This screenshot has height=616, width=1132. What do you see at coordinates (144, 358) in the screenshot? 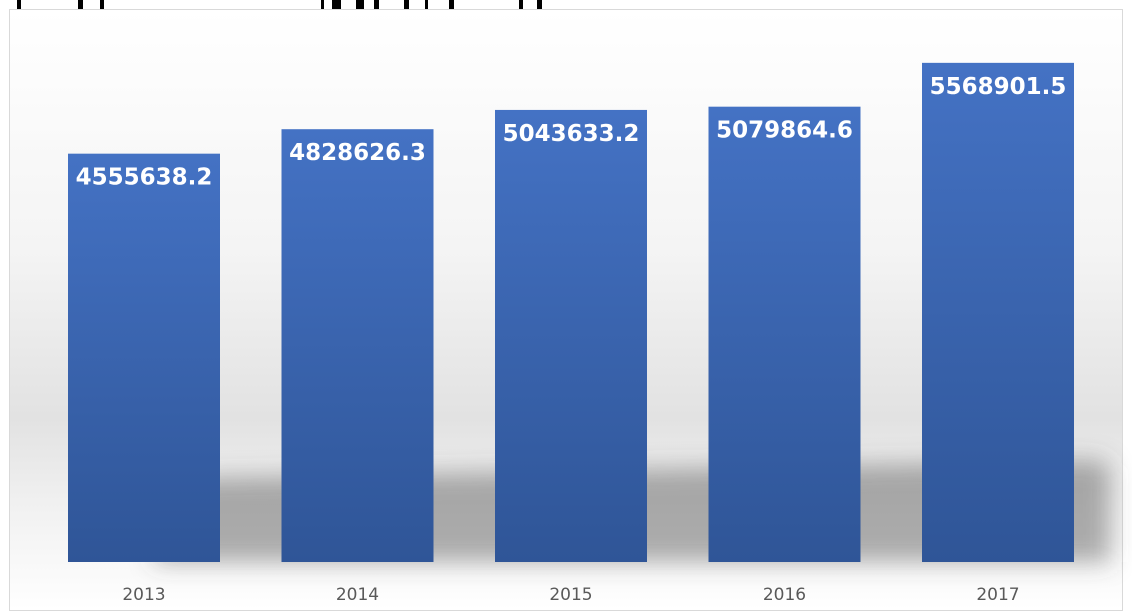
I see `bar-2013` at bounding box center [144, 358].